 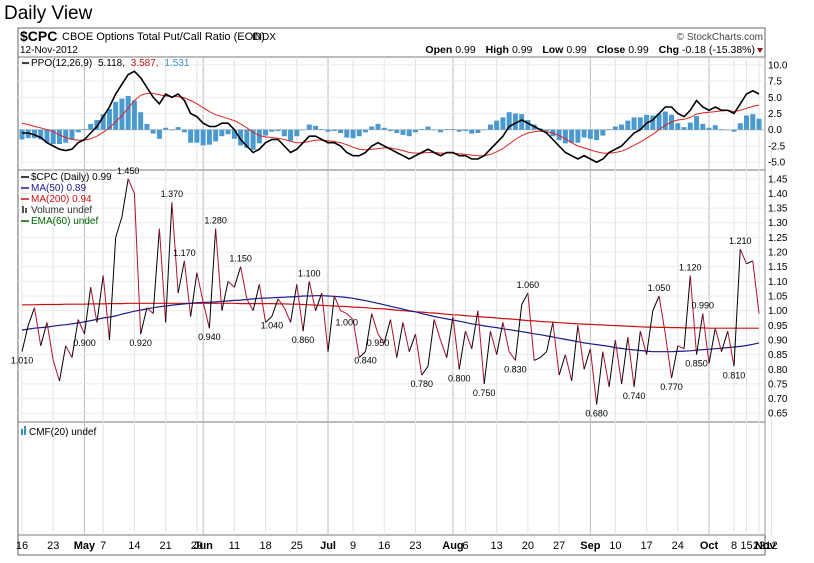 I want to click on cmf-icon-bar, so click(x=25, y=430).